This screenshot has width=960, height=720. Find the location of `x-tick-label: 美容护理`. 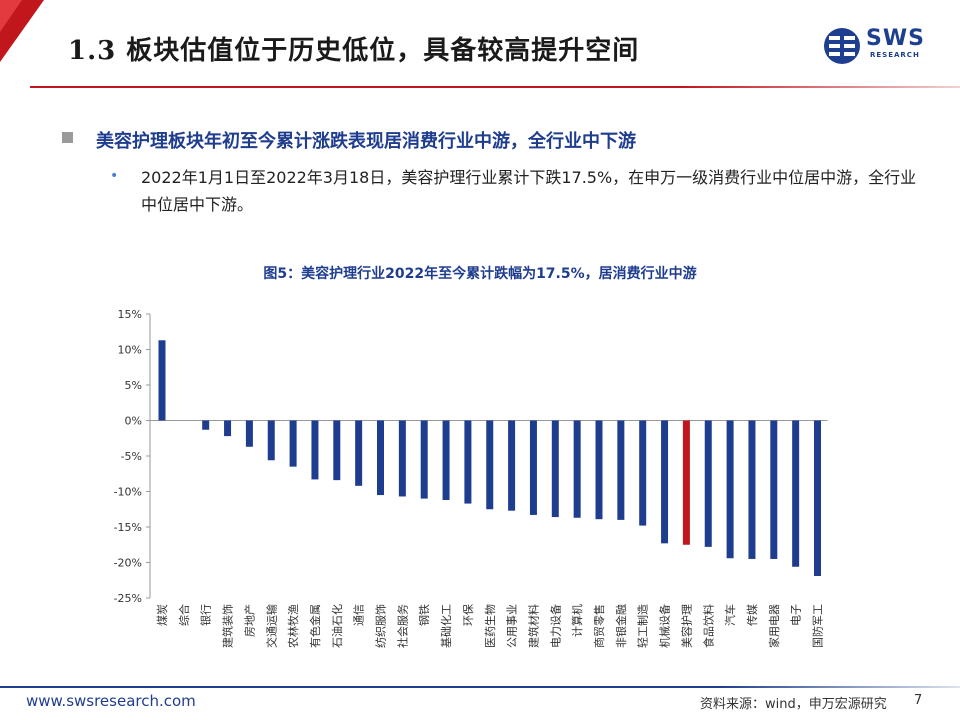

x-tick-label: 美容护理 is located at coordinates (686, 626).